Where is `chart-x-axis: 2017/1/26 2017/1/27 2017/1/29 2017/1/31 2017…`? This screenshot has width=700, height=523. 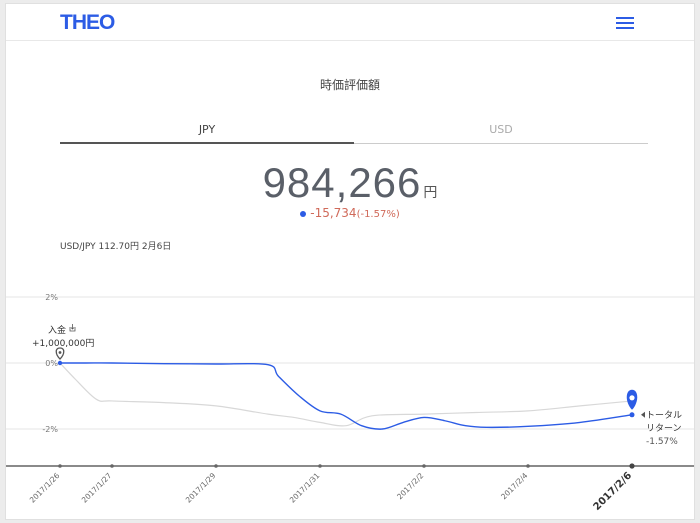 chart-x-axis: 2017/1/26 2017/1/27 2017/1/29 2017/1/31 2017… is located at coordinates (350, 488).